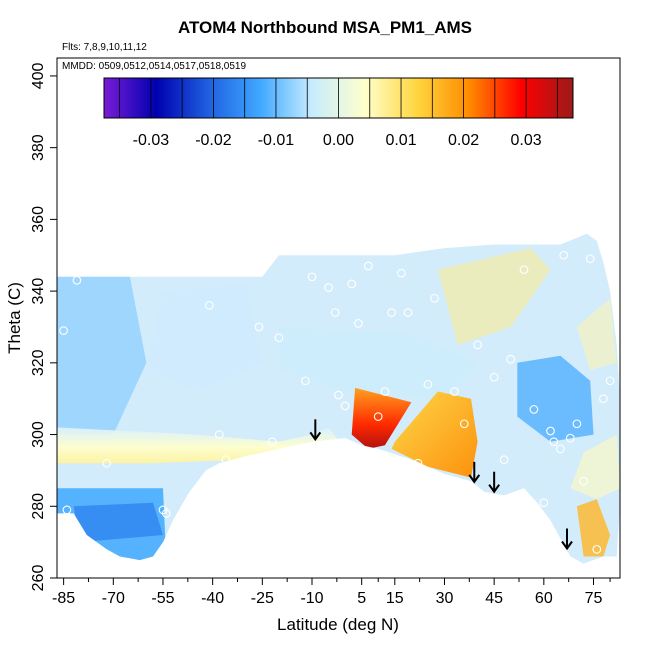 Image resolution: width=650 pixels, height=650 pixels. I want to click on x-tick-label: 45, so click(494, 598).